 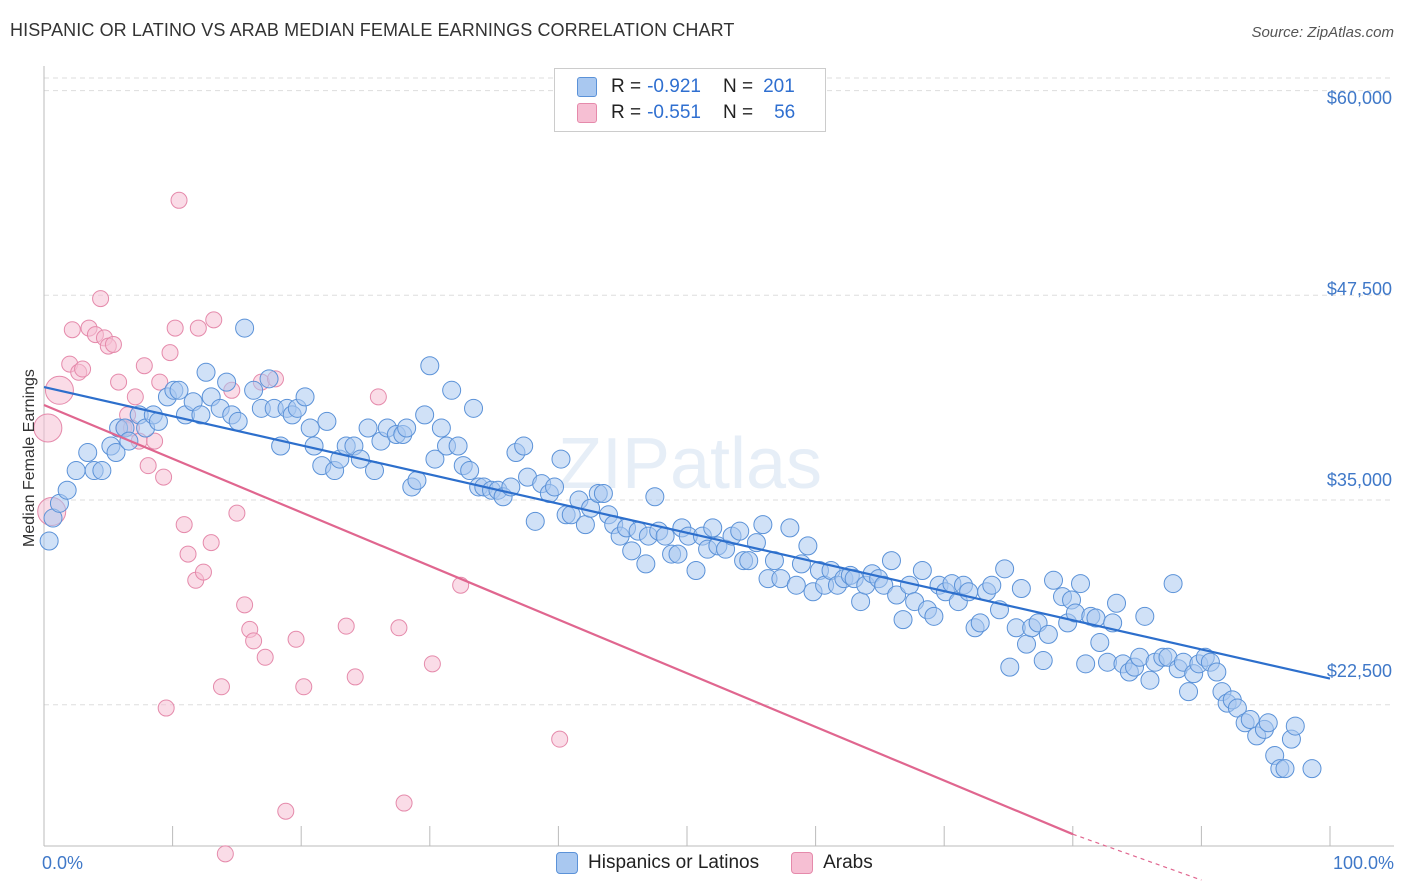 What do you see at coordinates (738, 112) in the screenshot?
I see `legend-n-label: N =` at bounding box center [738, 112].